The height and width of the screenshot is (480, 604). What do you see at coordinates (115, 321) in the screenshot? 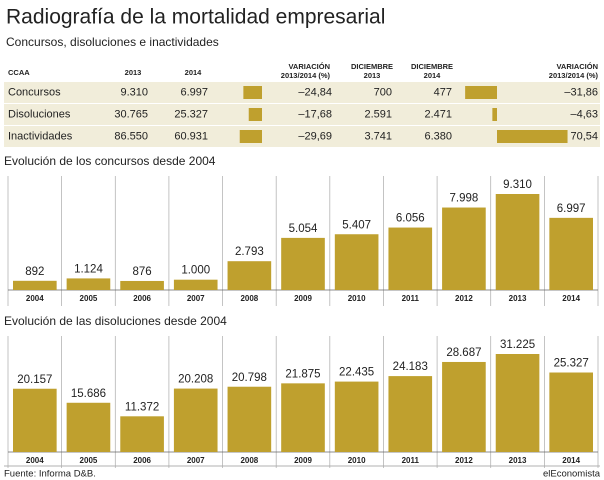
I see `chart-title: Evolución de las disoluciones desde 2004` at bounding box center [115, 321].